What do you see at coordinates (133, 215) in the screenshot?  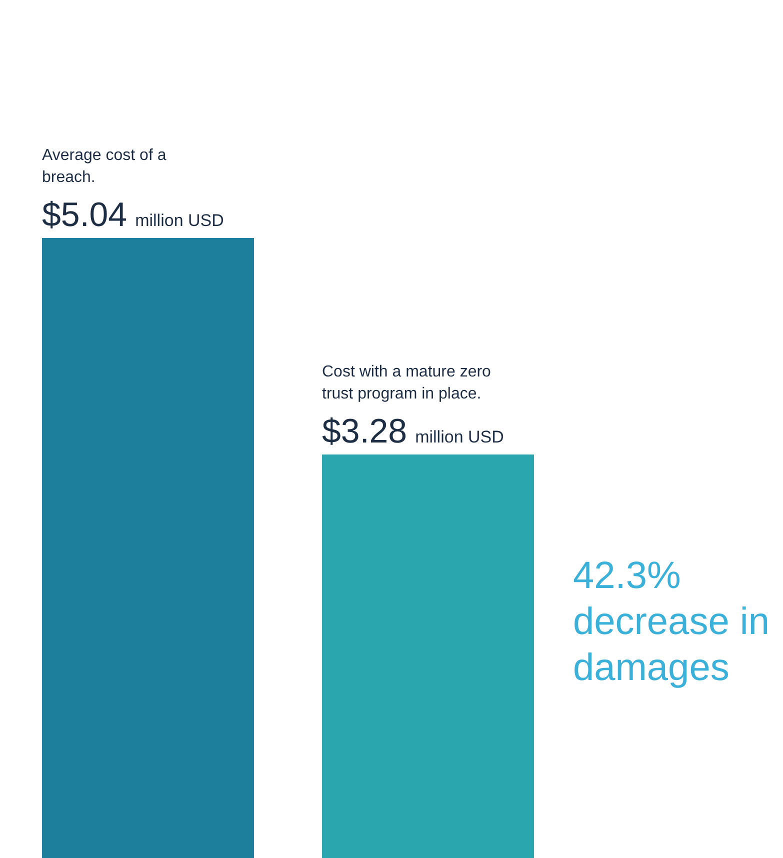 I see `data-label: $5.04 million USD` at bounding box center [133, 215].